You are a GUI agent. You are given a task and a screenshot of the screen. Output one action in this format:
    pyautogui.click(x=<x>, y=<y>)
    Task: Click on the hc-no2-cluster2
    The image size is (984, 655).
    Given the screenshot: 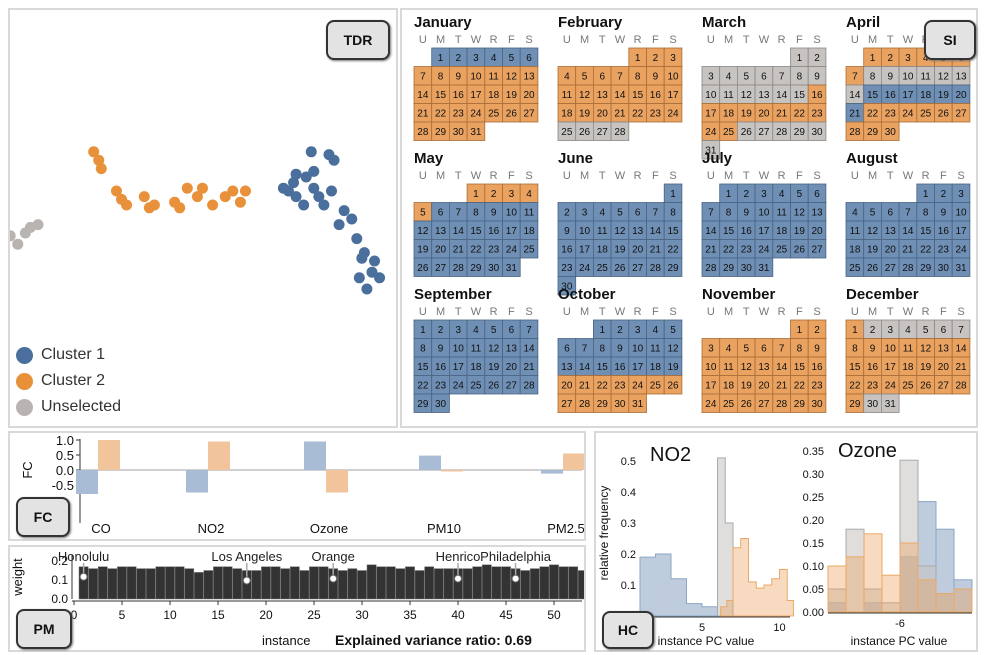 What is the action you would take?
    pyautogui.click(x=757, y=577)
    